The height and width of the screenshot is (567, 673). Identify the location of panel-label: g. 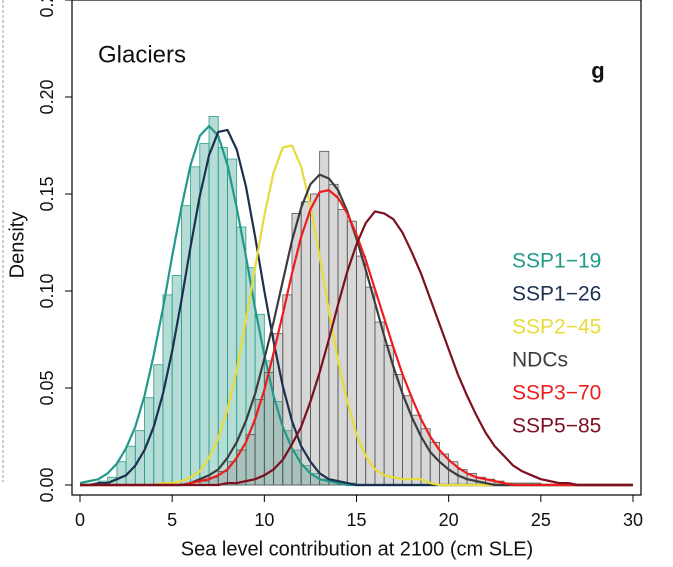
(597, 70).